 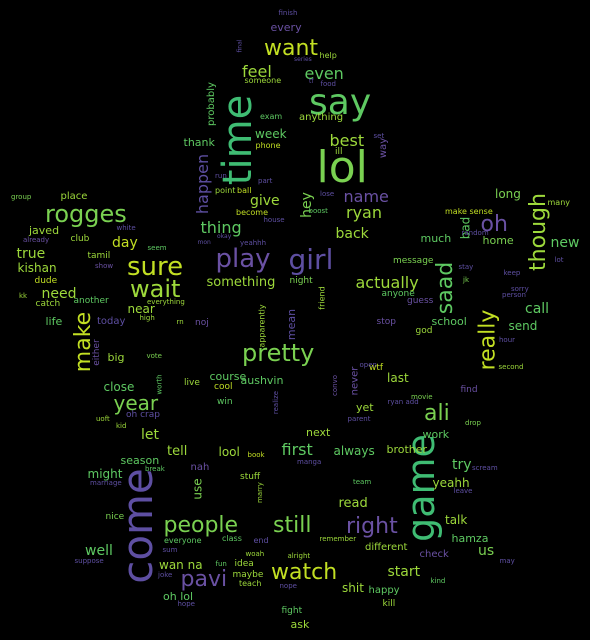 What do you see at coordinates (265, 180) in the screenshot?
I see `cloud-word: part` at bounding box center [265, 180].